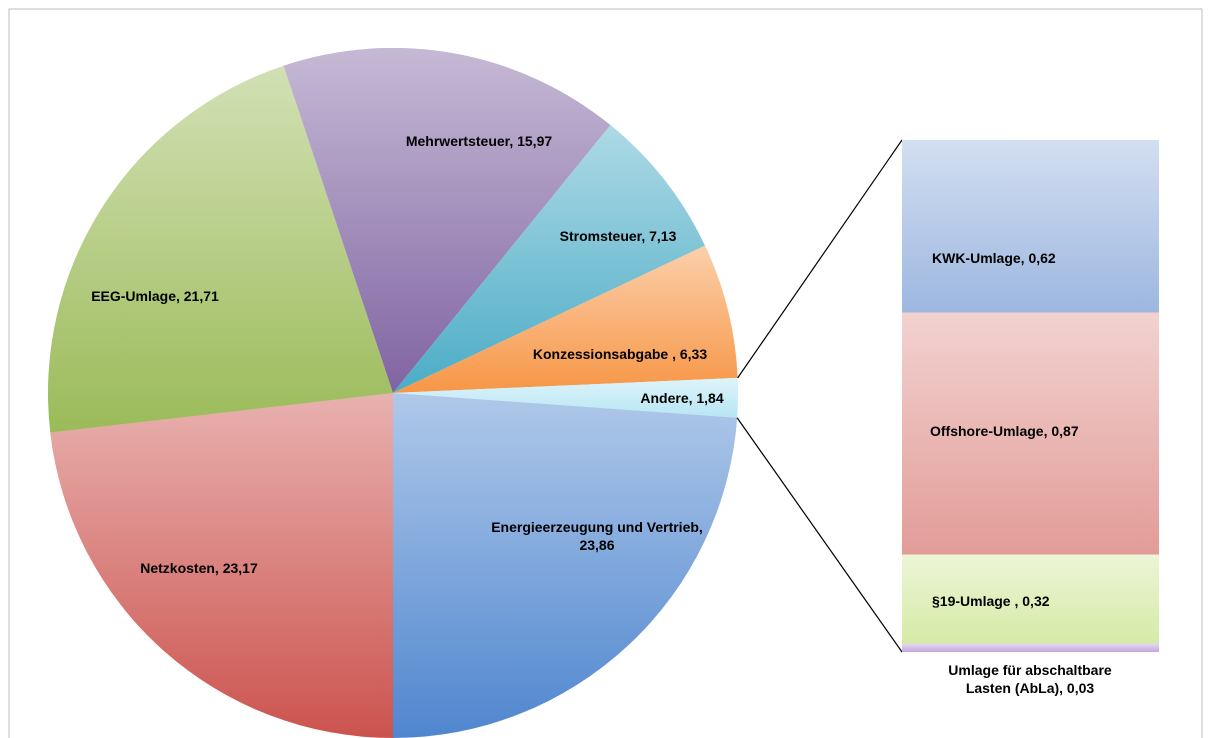 The width and height of the screenshot is (1211, 738). I want to click on data-label: §19-Umlage , 0,32, so click(991, 601).